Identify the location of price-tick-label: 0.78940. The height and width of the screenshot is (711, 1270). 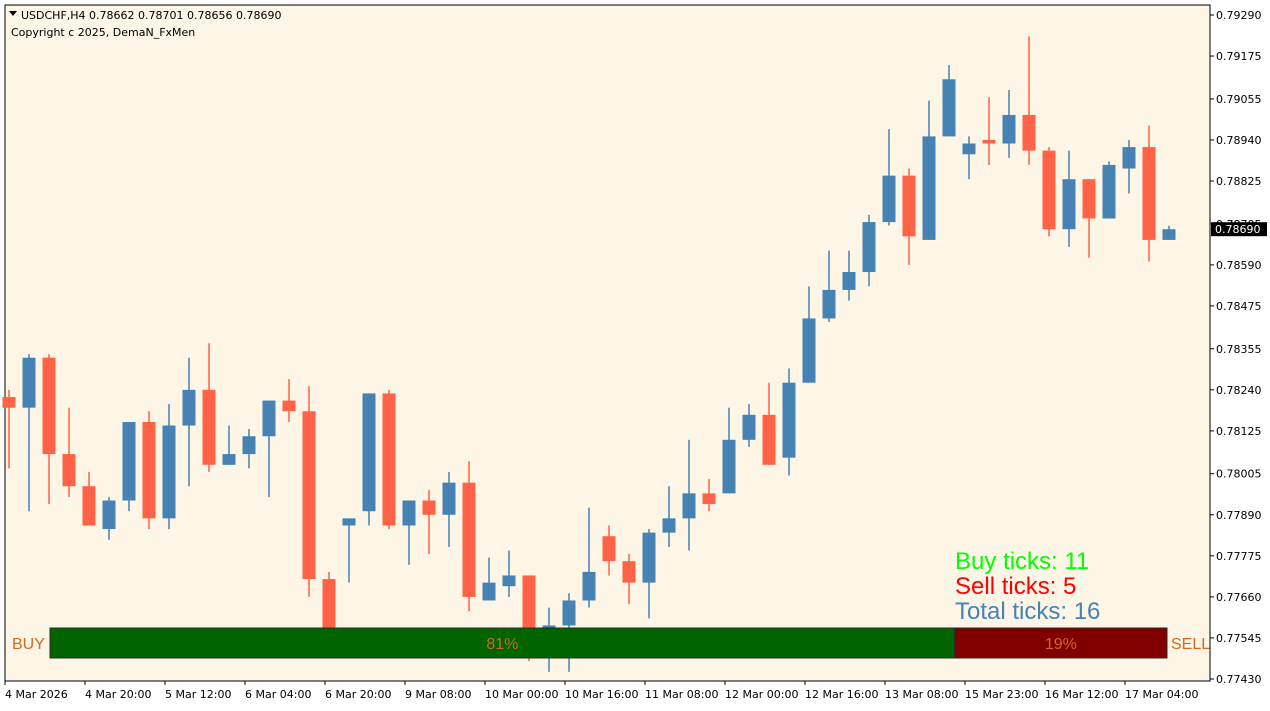
(1239, 140).